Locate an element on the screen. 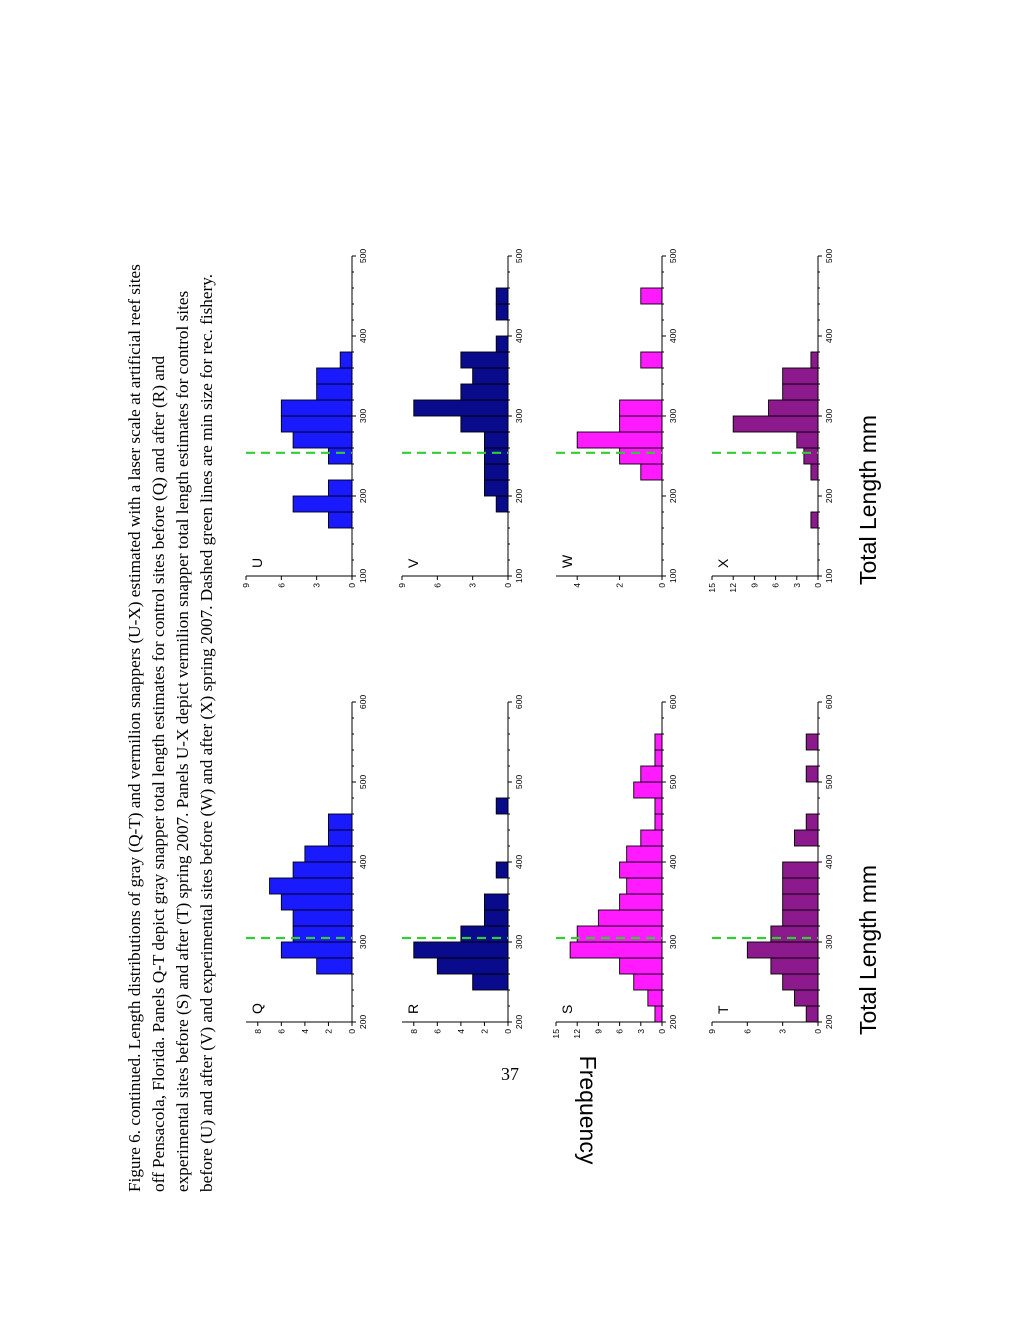 This screenshot has width=1020, height=1320. panel-v: 100 200 300 400 500 0 3 6 9 V is located at coordinates (460, 418).